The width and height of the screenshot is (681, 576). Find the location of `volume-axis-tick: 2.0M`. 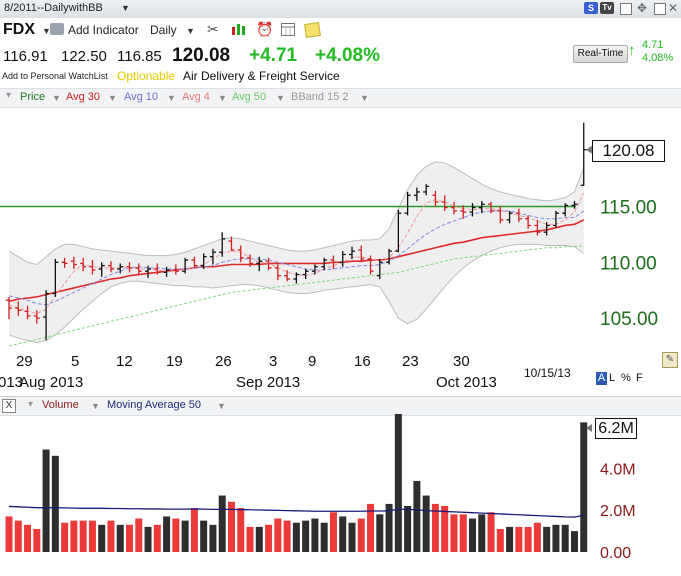

volume-axis-tick: 2.0M is located at coordinates (618, 511).